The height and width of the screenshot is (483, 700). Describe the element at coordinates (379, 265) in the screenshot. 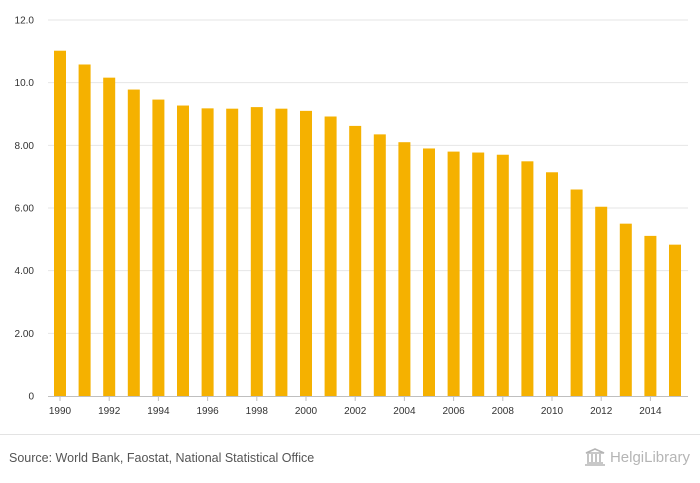

I see `bar-2003` at that location.